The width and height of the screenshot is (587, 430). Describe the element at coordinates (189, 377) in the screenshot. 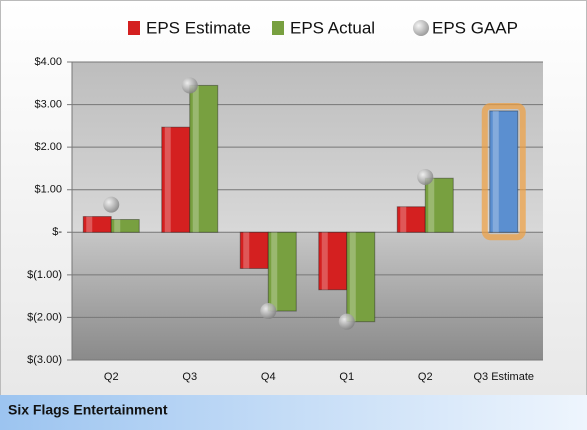

I see `x-tick-label: Q3` at that location.